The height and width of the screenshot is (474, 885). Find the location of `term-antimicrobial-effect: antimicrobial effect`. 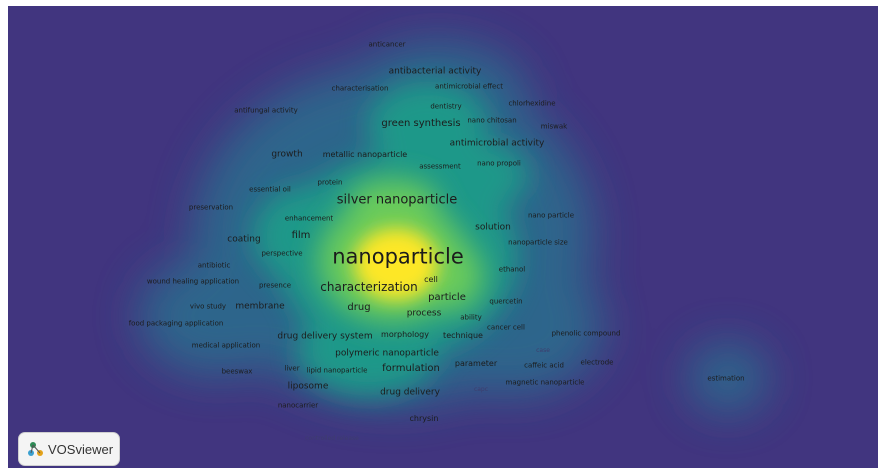

term-antimicrobial-effect: antimicrobial effect is located at coordinates (469, 86).